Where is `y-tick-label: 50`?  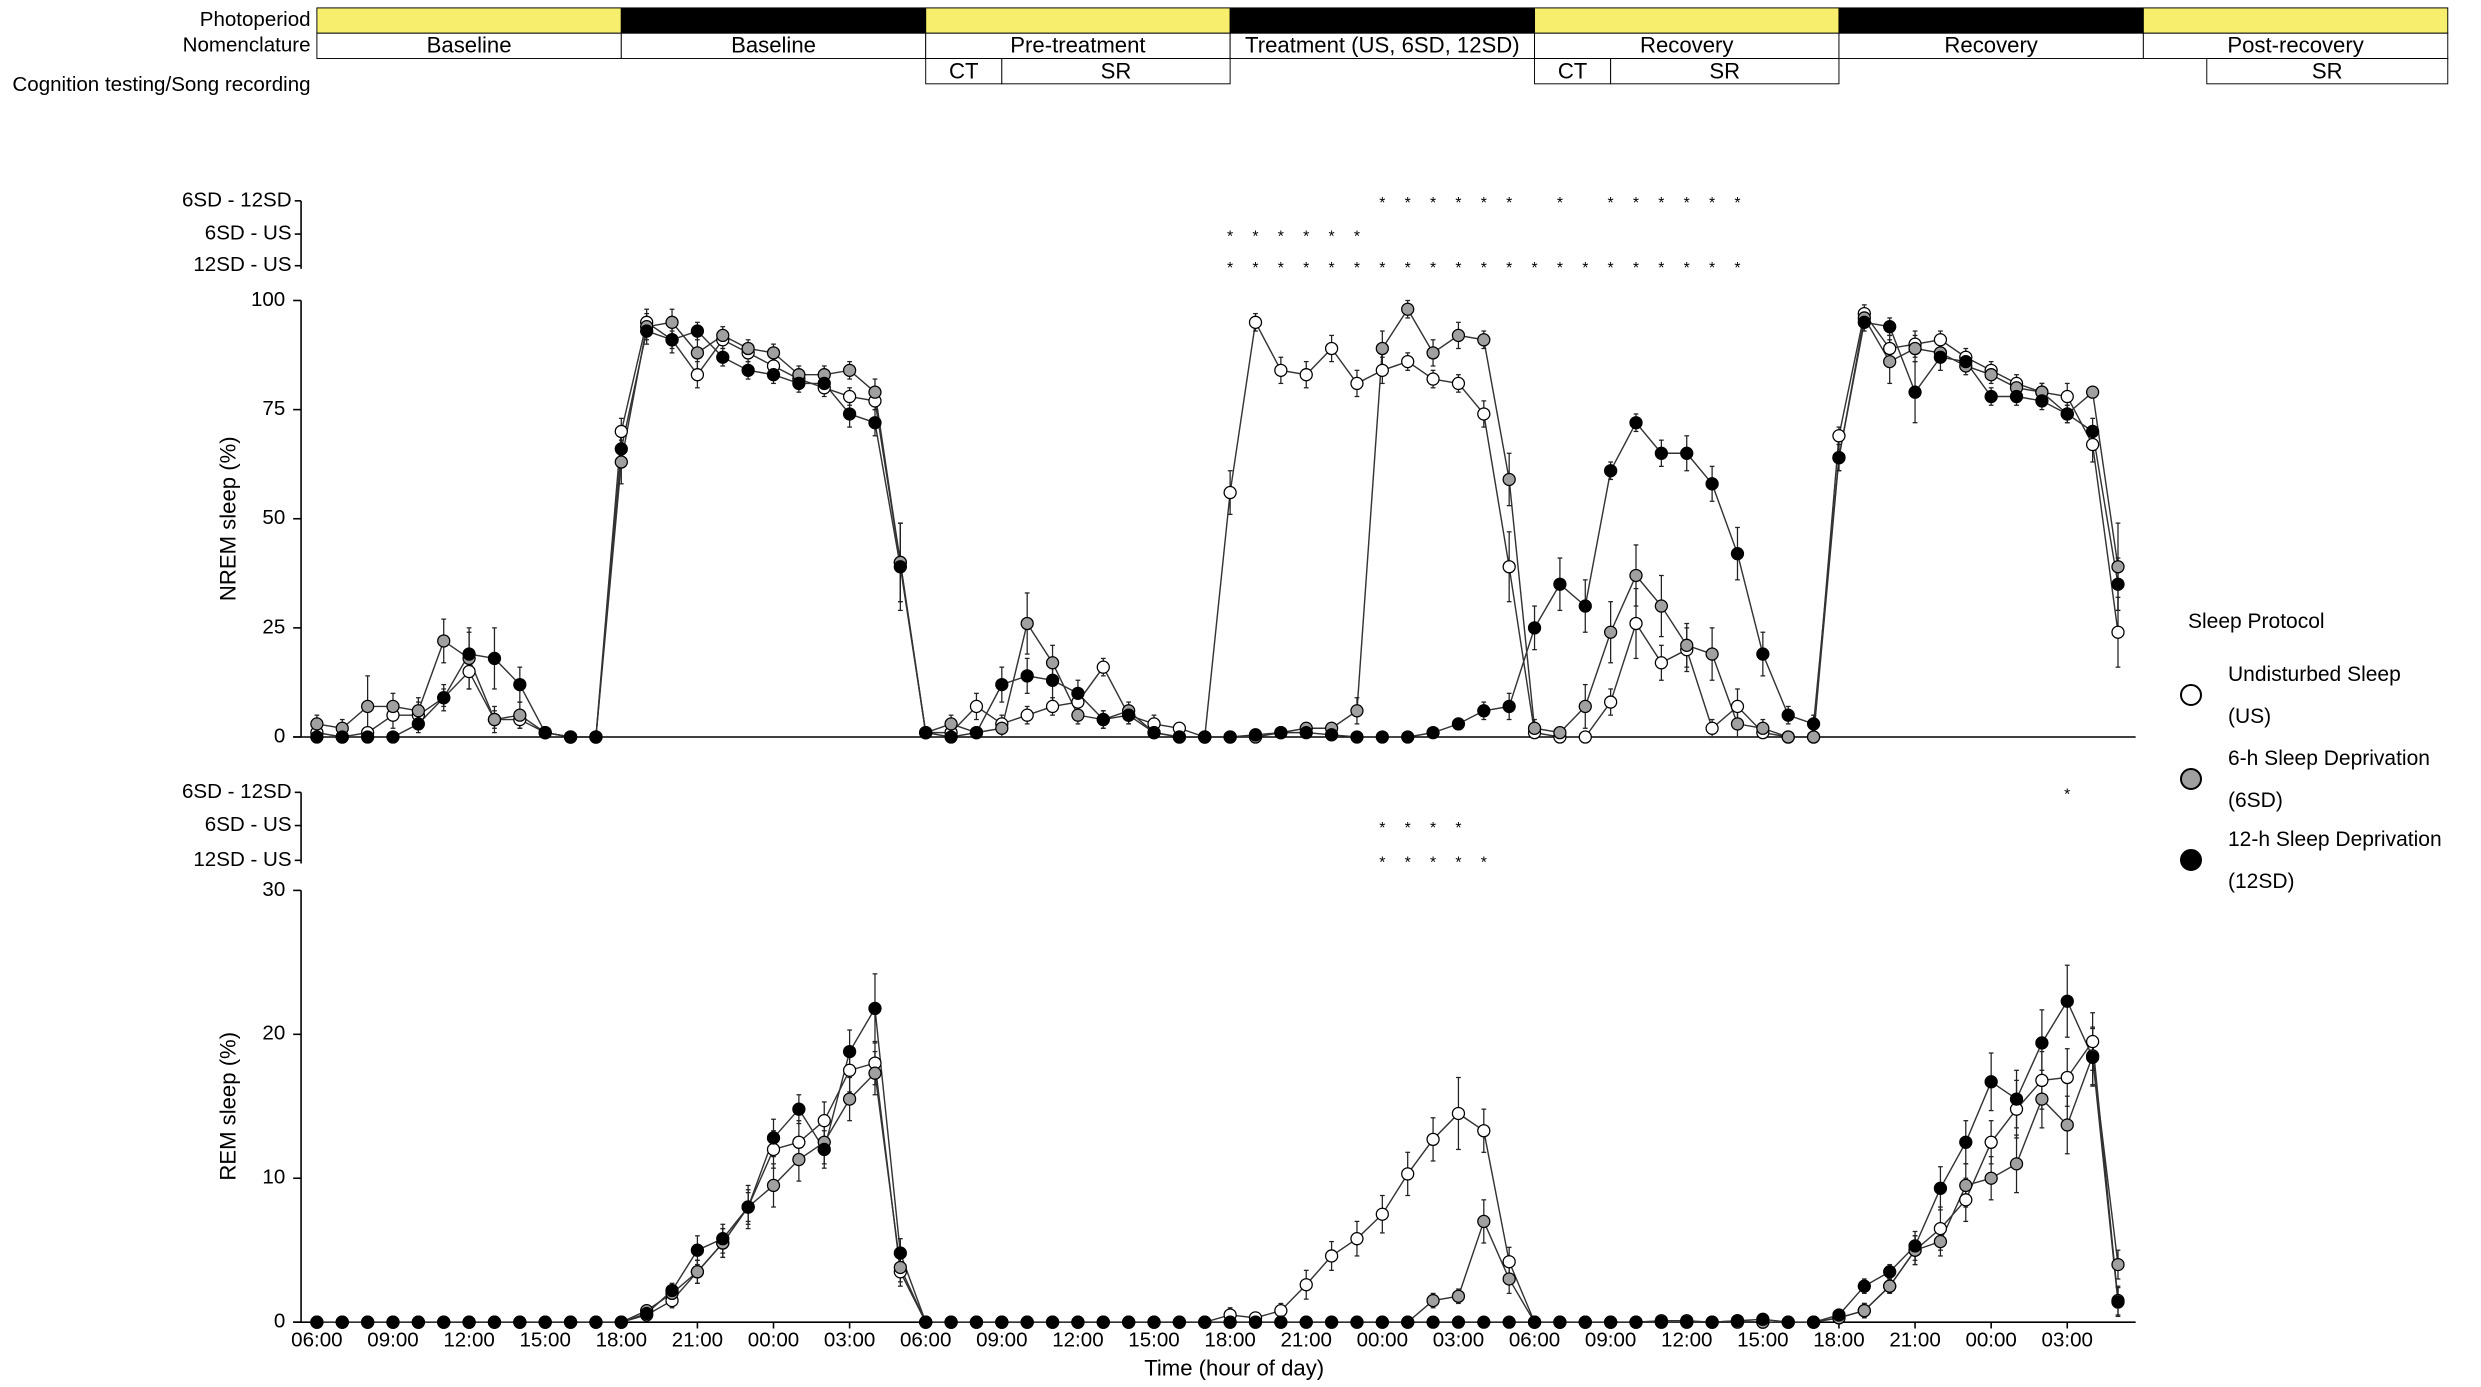 y-tick-label: 50 is located at coordinates (273, 517).